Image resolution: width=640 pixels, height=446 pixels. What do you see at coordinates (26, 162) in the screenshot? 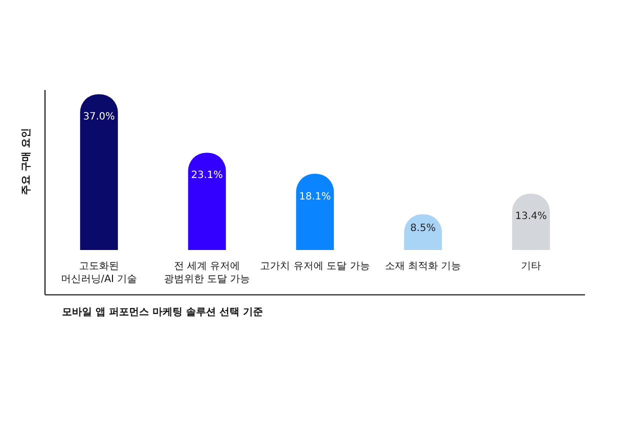
I see `y-axis-title: 주요 구매 요인` at bounding box center [26, 162].